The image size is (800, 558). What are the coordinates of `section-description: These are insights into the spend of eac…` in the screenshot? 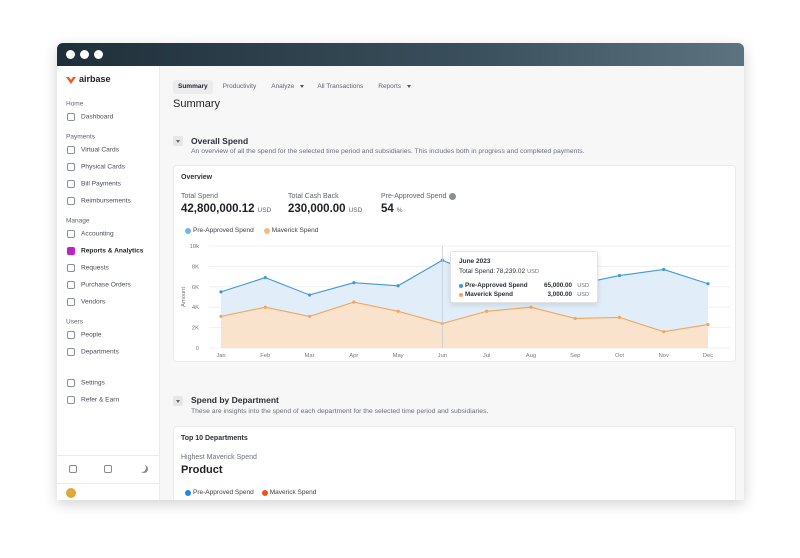 It's located at (340, 411).